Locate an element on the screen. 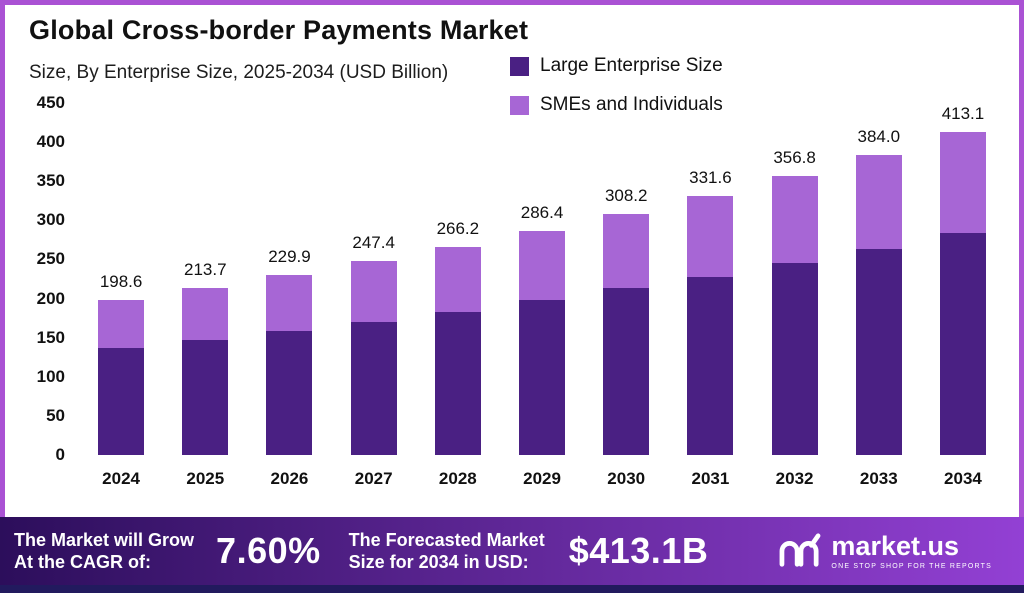  x-axis-label: 2030 is located at coordinates (626, 478).